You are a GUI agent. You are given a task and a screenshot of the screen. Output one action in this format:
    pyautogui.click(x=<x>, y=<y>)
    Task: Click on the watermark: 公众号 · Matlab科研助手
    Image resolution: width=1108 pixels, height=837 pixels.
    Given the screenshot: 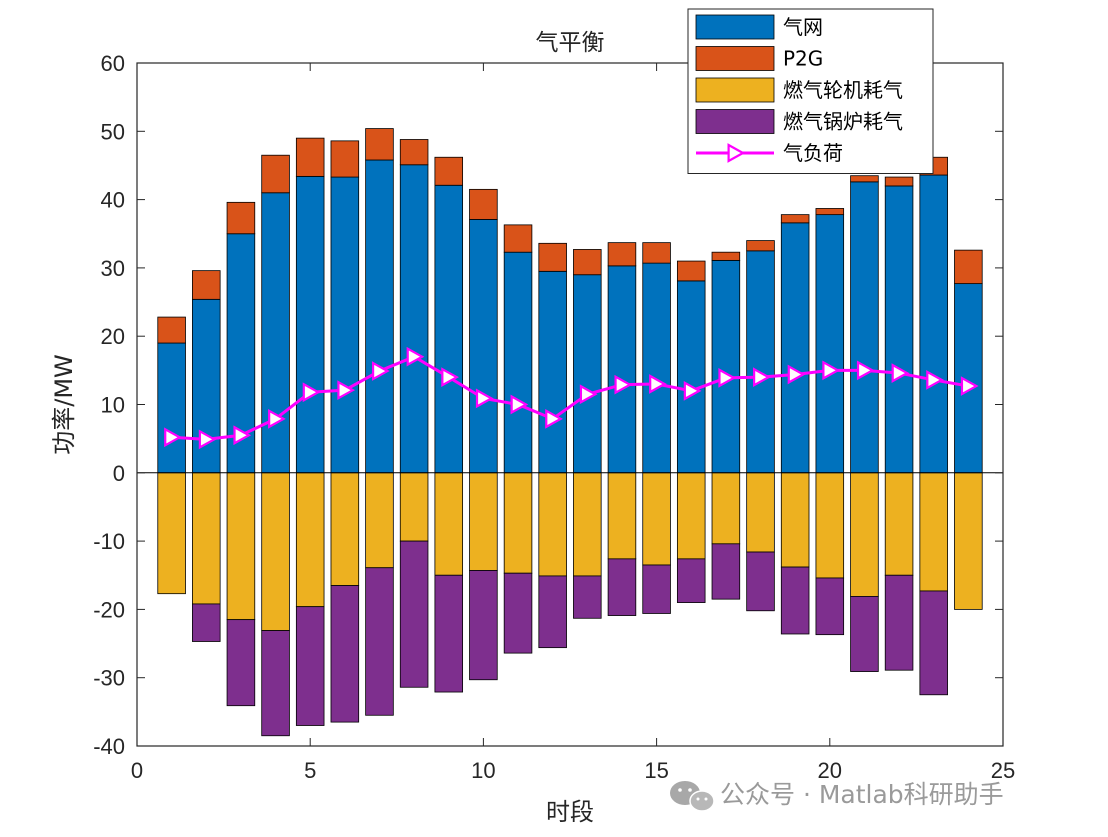 What is the action you would take?
    pyautogui.click(x=837, y=796)
    